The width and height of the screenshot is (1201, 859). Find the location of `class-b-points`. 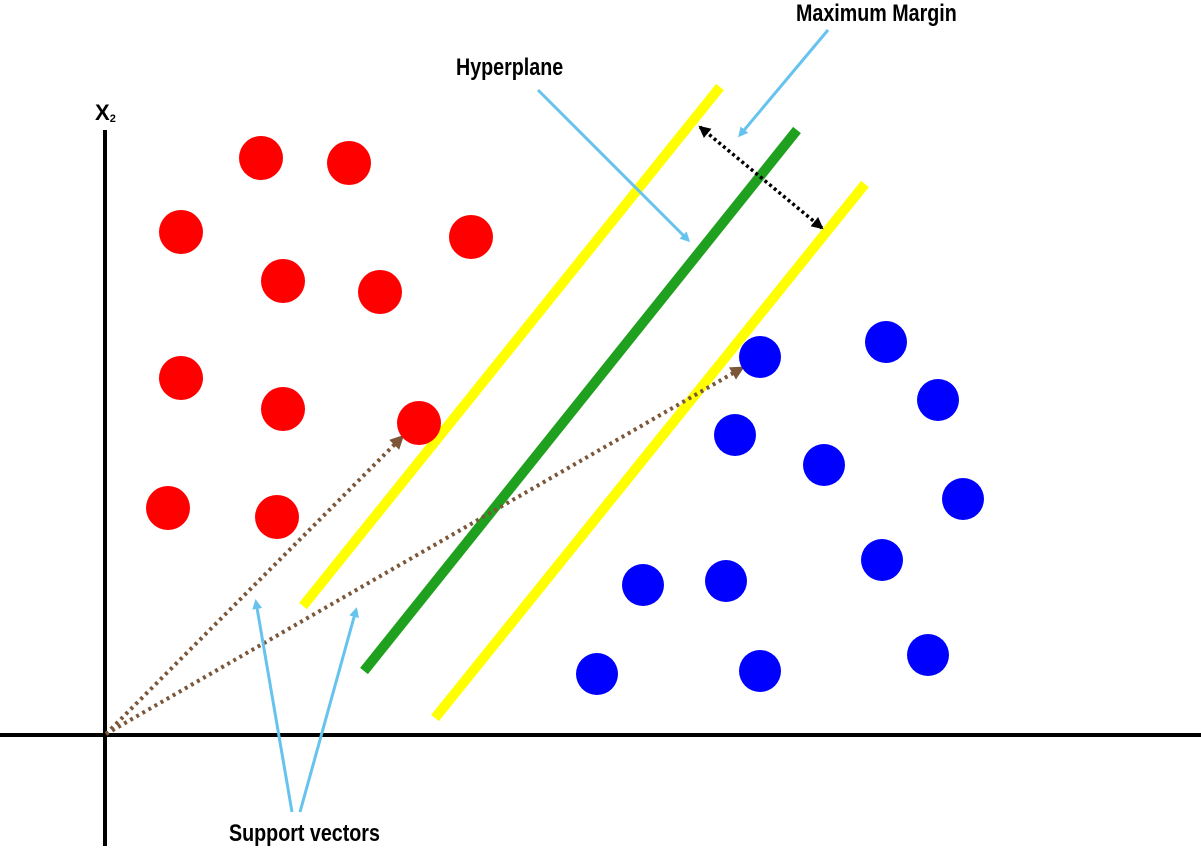

class-b-points is located at coordinates (780, 508).